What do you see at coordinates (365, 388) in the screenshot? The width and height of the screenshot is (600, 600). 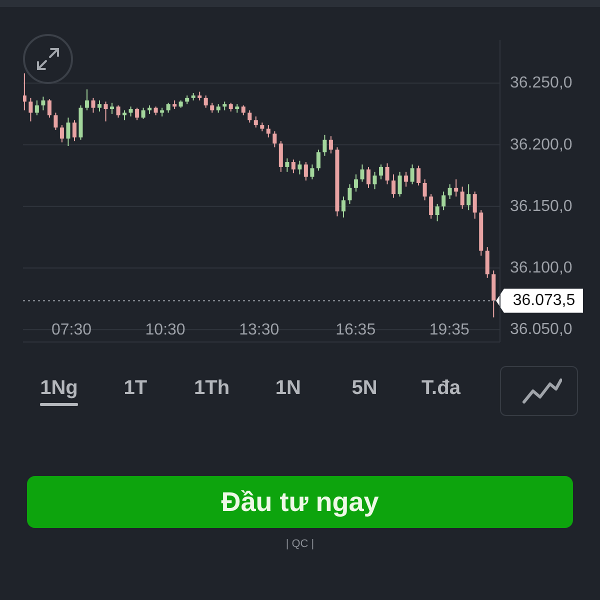 I see `text: 5N` at bounding box center [365, 388].